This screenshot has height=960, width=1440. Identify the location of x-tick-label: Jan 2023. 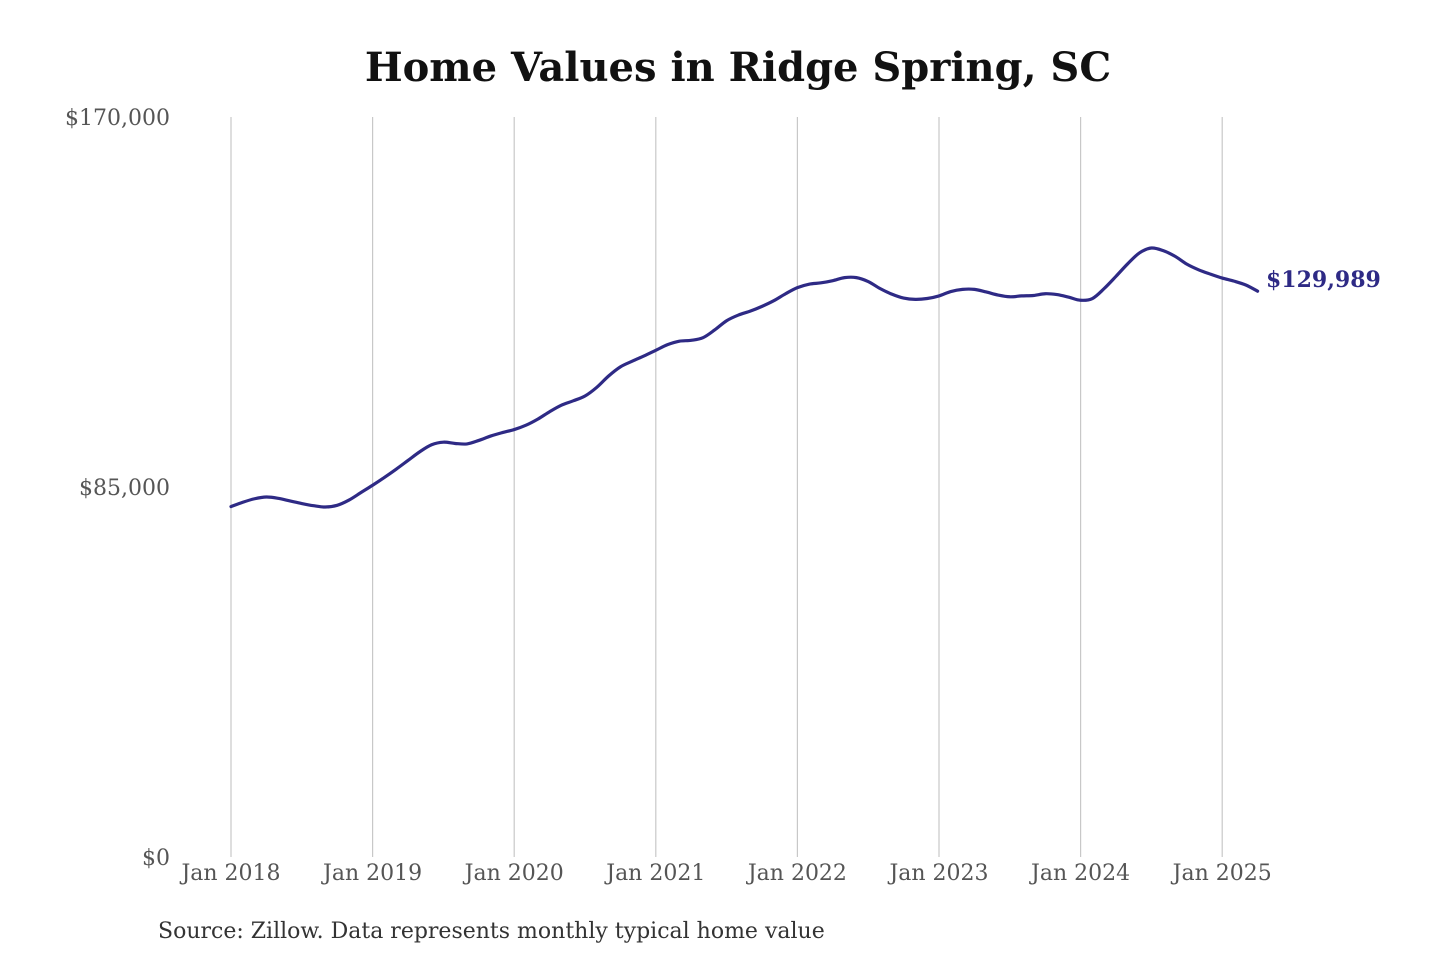
(937, 873).